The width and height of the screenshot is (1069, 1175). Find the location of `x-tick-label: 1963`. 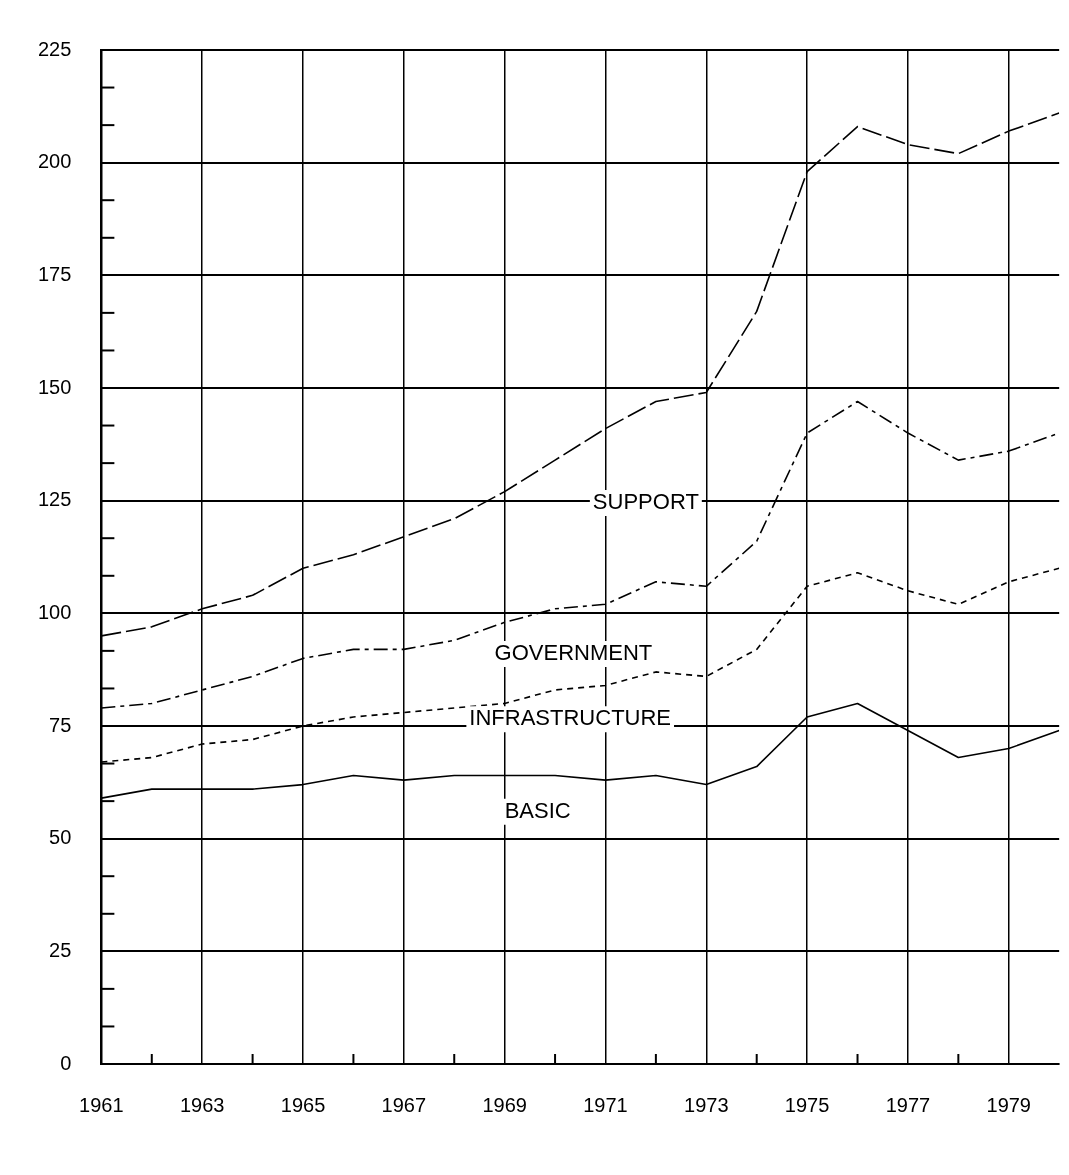

x-tick-label: 1963 is located at coordinates (202, 1104).